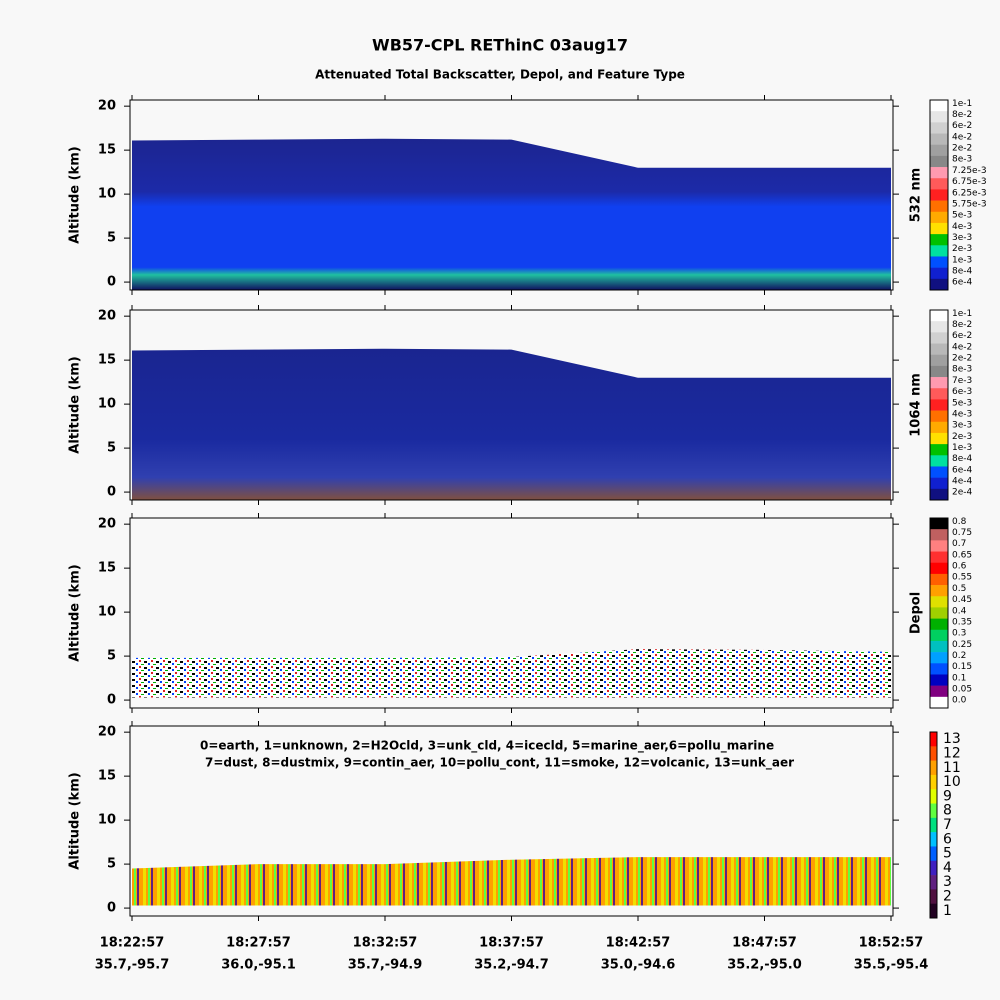 This screenshot has height=1000, width=1000. Describe the element at coordinates (962, 667) in the screenshot. I see `colorbar-label: 0.15` at that location.